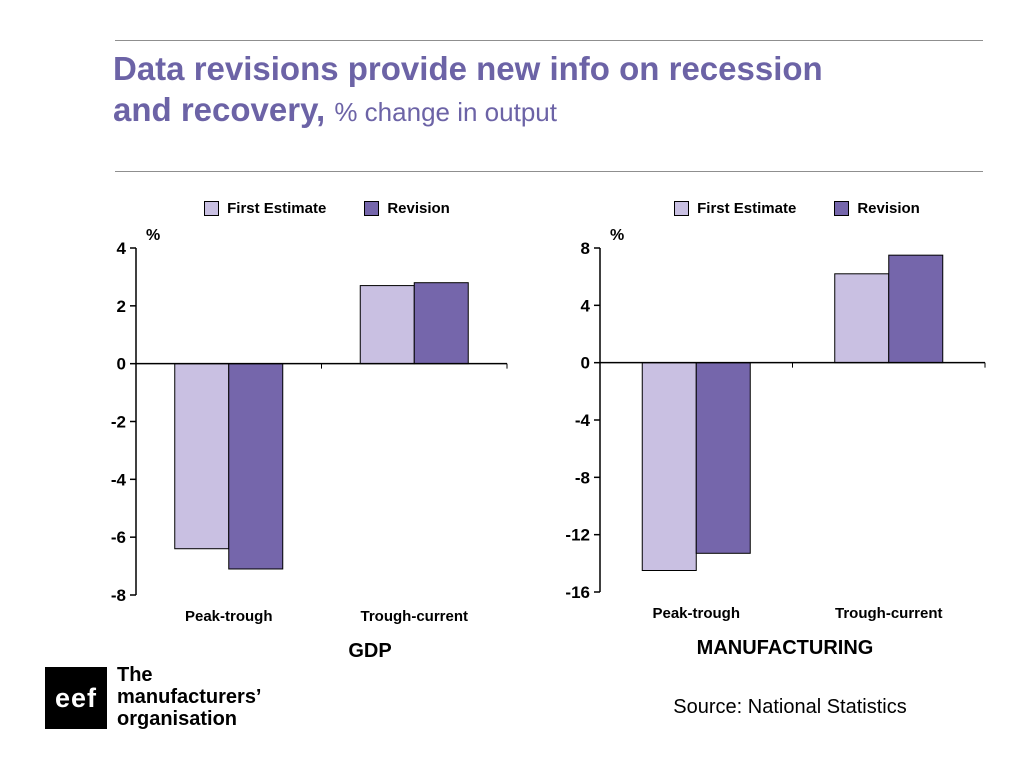 The image size is (1024, 768). I want to click on manufacturing-title: MANUFACTURING, so click(785, 648).